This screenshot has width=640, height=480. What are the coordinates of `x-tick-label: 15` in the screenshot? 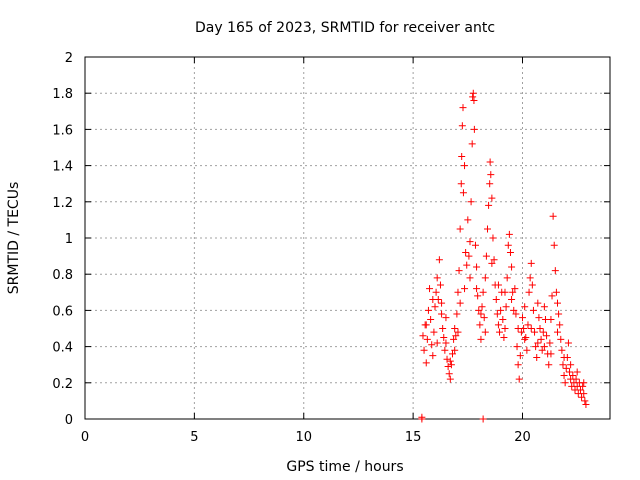 It's located at (413, 437).